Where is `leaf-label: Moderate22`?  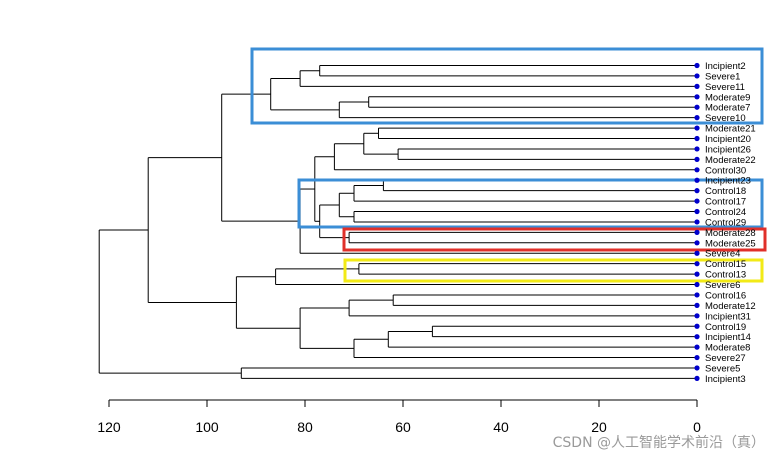
leaf-label: Moderate22 is located at coordinates (730, 160).